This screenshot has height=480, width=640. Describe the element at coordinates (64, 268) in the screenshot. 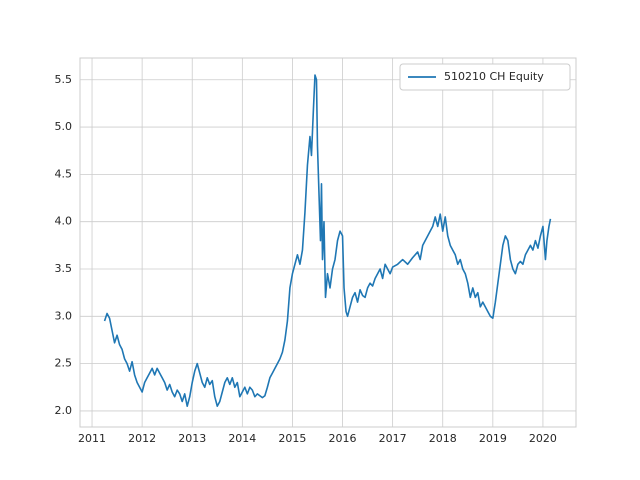

I see `y-tick-label: 3.5` at that location.